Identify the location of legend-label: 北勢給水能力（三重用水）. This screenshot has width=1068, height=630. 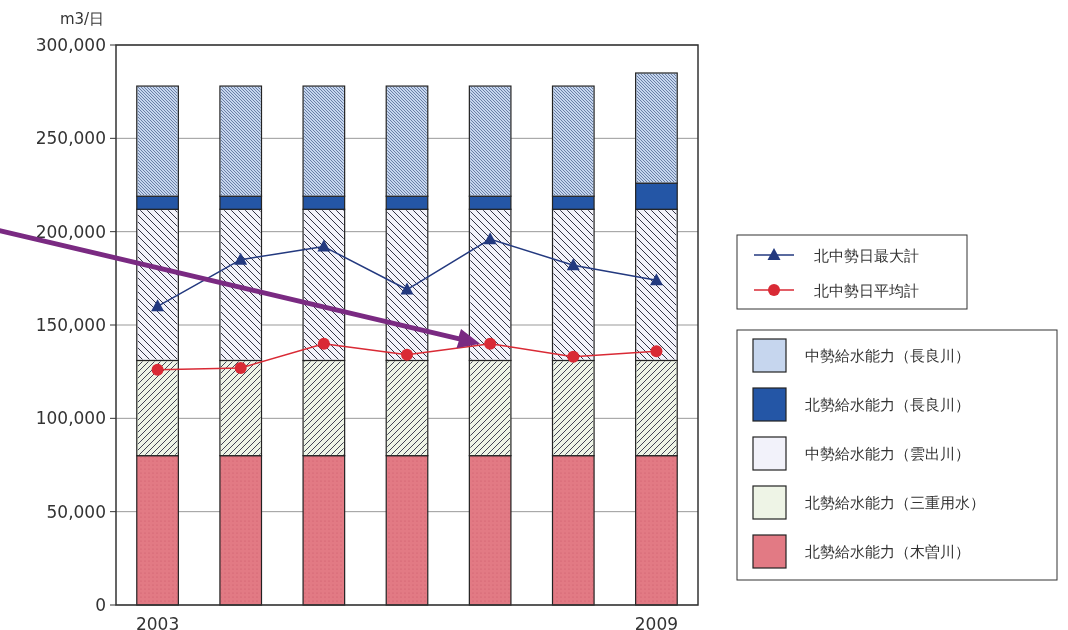
(895, 503).